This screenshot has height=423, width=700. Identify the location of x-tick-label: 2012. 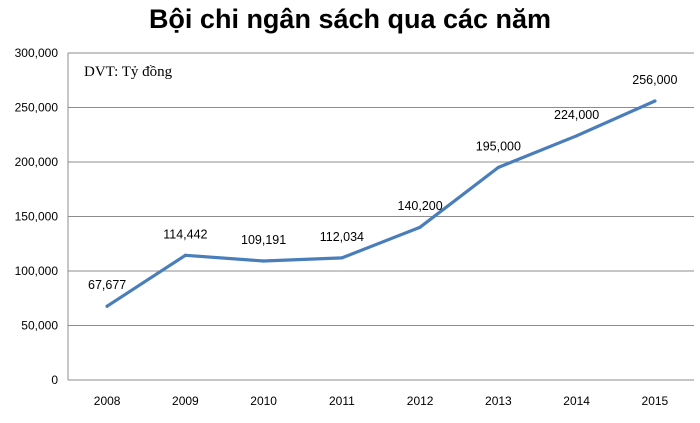
(420, 401).